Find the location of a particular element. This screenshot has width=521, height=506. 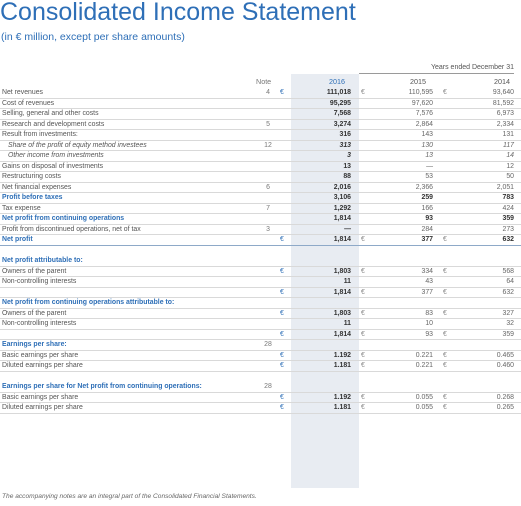

year-header-2015: 2015 is located at coordinates (418, 81).